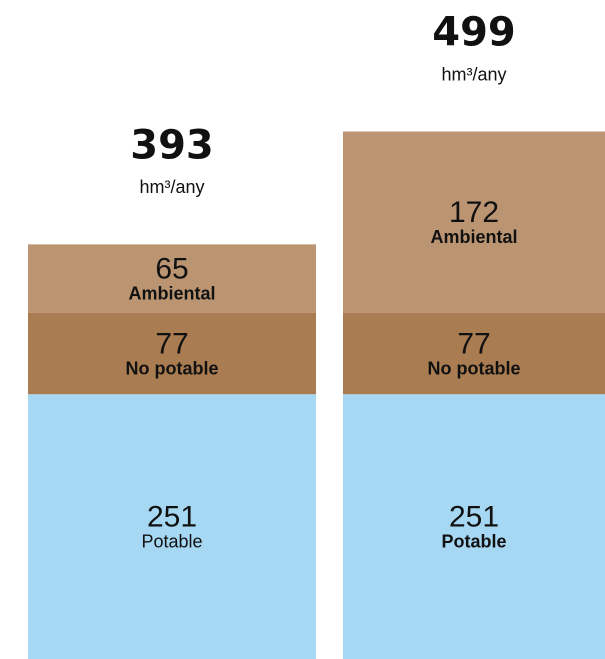  I want to click on segment-value: 65, so click(171, 269).